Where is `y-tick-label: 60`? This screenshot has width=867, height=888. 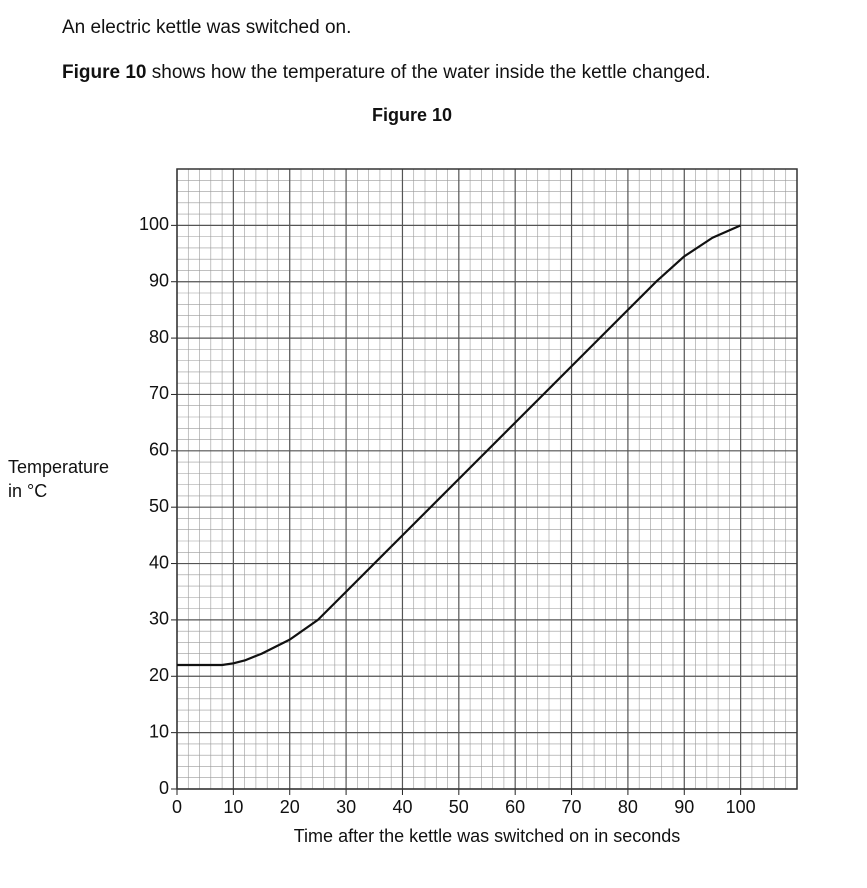 y-tick-label: 60 is located at coordinates (159, 450).